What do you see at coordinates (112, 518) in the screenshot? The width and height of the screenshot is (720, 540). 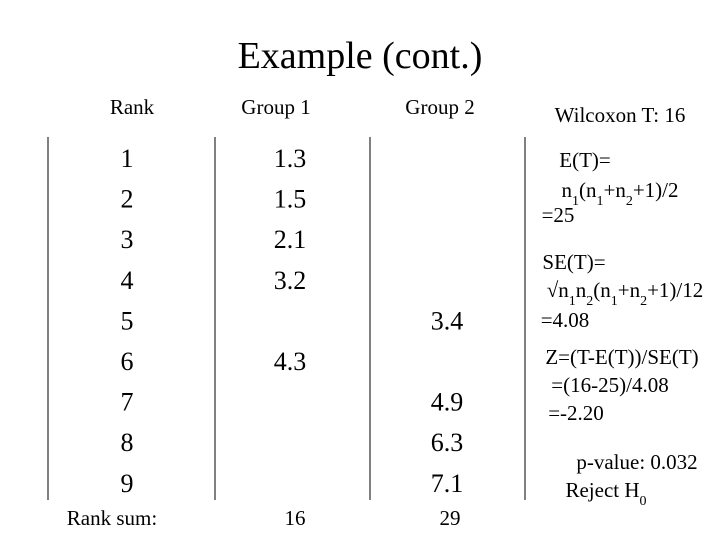 I see `rank-sum-label: Rank sum:` at bounding box center [112, 518].